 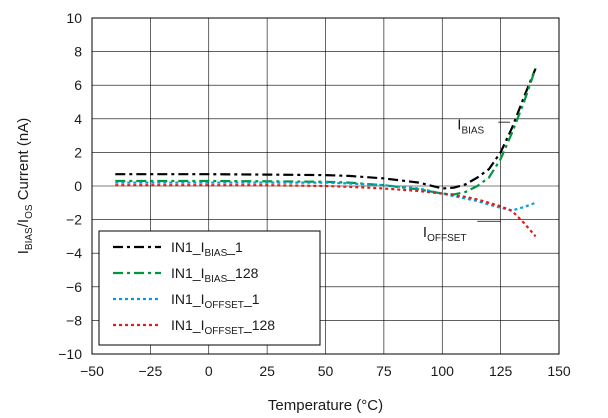 I want to click on legend-label: IN1_IOFFSET_1, so click(x=215, y=301).